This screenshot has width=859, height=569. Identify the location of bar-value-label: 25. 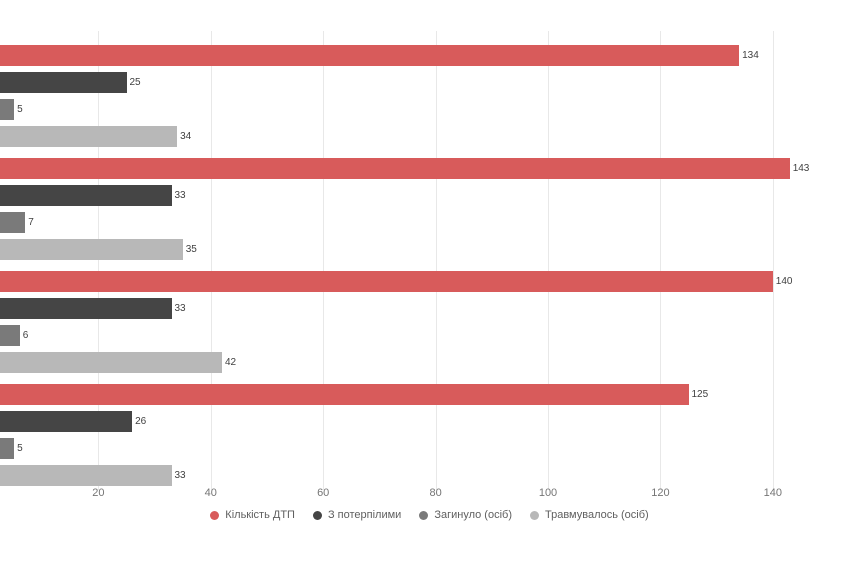
(135, 82).